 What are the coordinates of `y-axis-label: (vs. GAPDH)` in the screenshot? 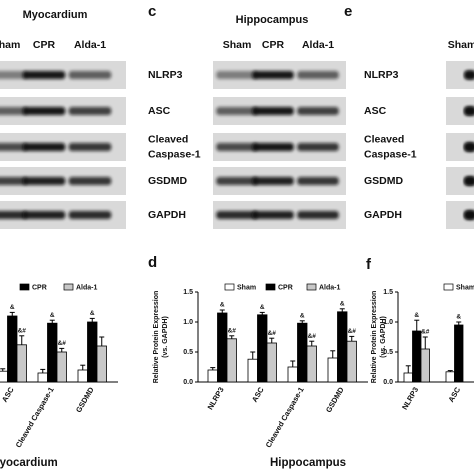 It's located at (383, 337).